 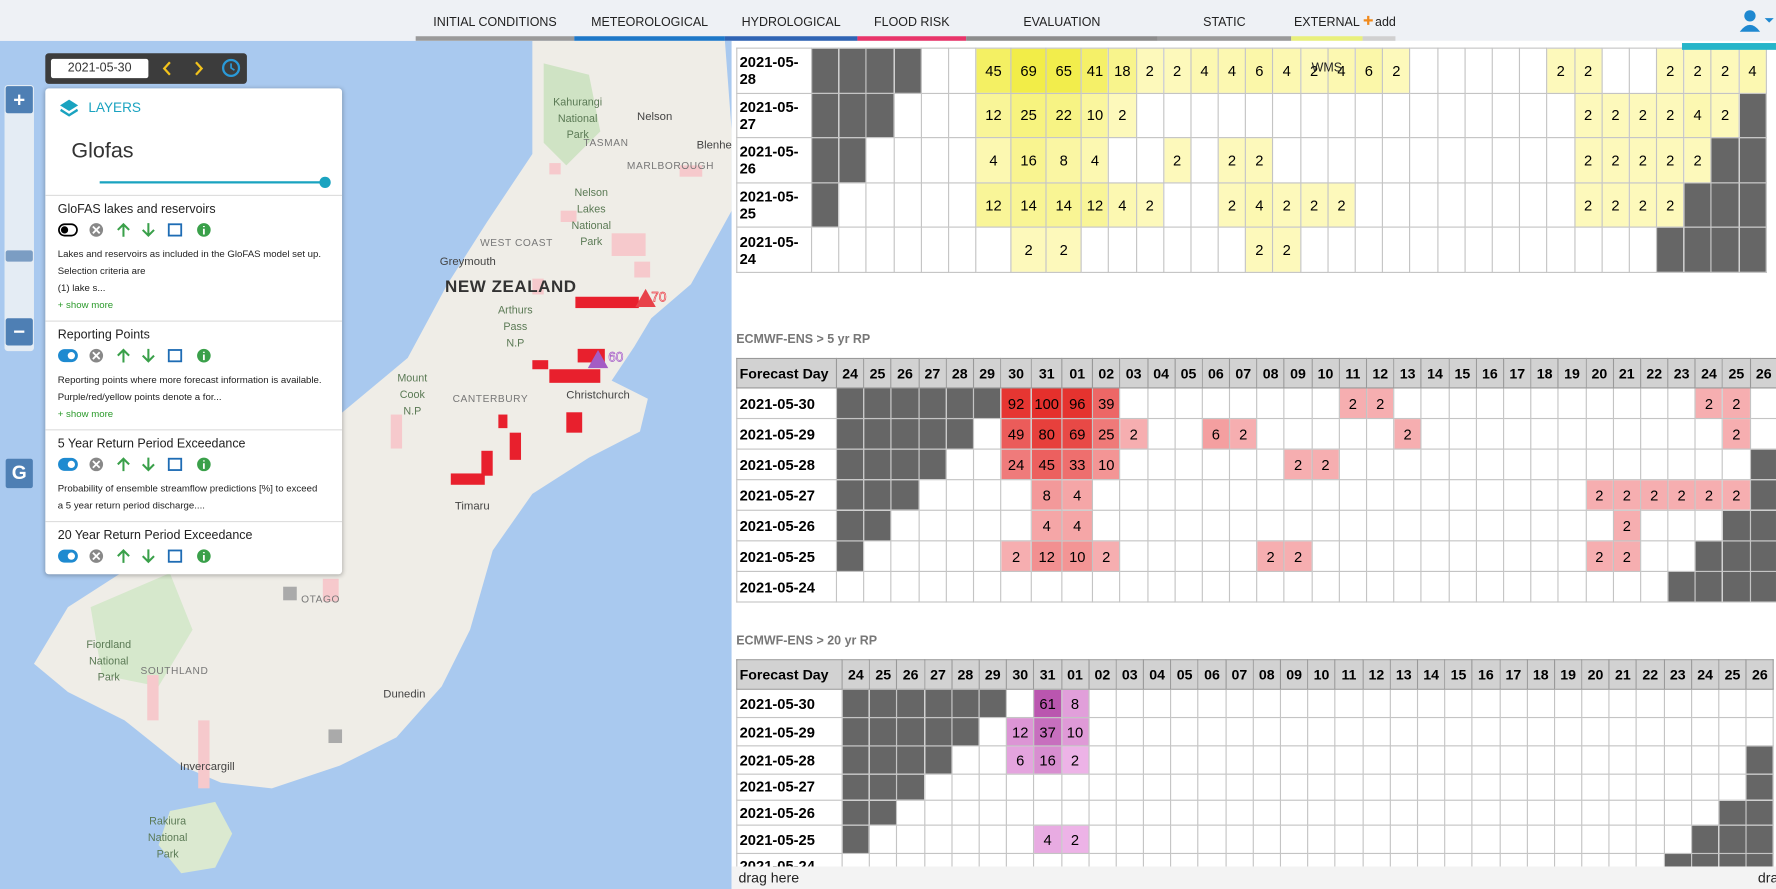 What do you see at coordinates (591, 226) in the screenshot?
I see `map-label: National` at bounding box center [591, 226].